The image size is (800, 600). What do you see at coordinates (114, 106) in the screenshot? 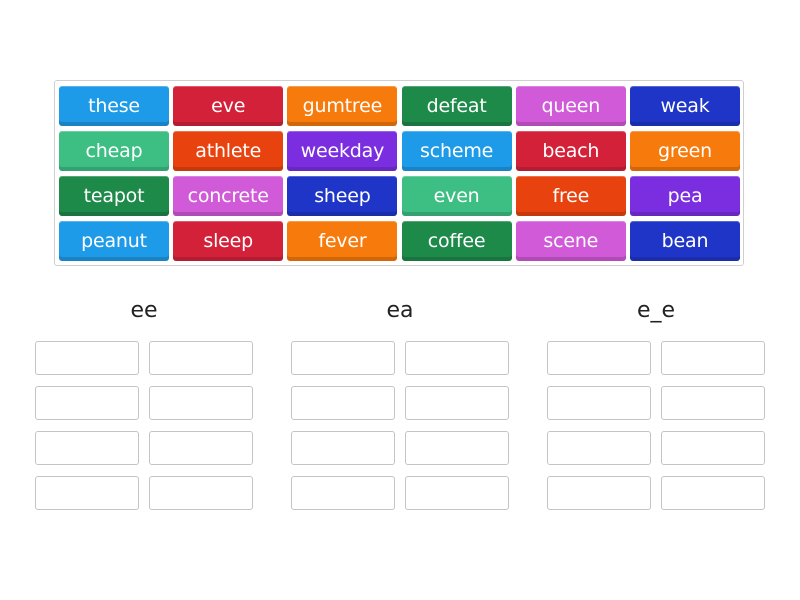
I see `word-tile: these` at bounding box center [114, 106].